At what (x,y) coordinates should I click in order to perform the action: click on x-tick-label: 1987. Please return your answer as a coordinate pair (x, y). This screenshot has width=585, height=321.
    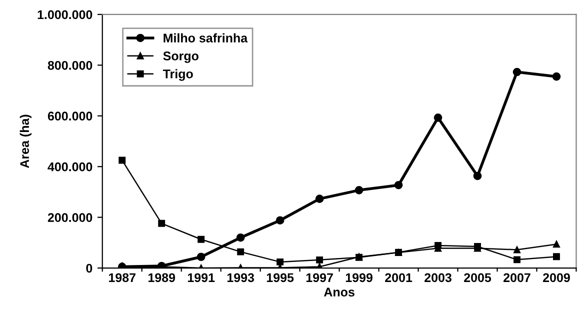
    Looking at the image, I should click on (122, 277).